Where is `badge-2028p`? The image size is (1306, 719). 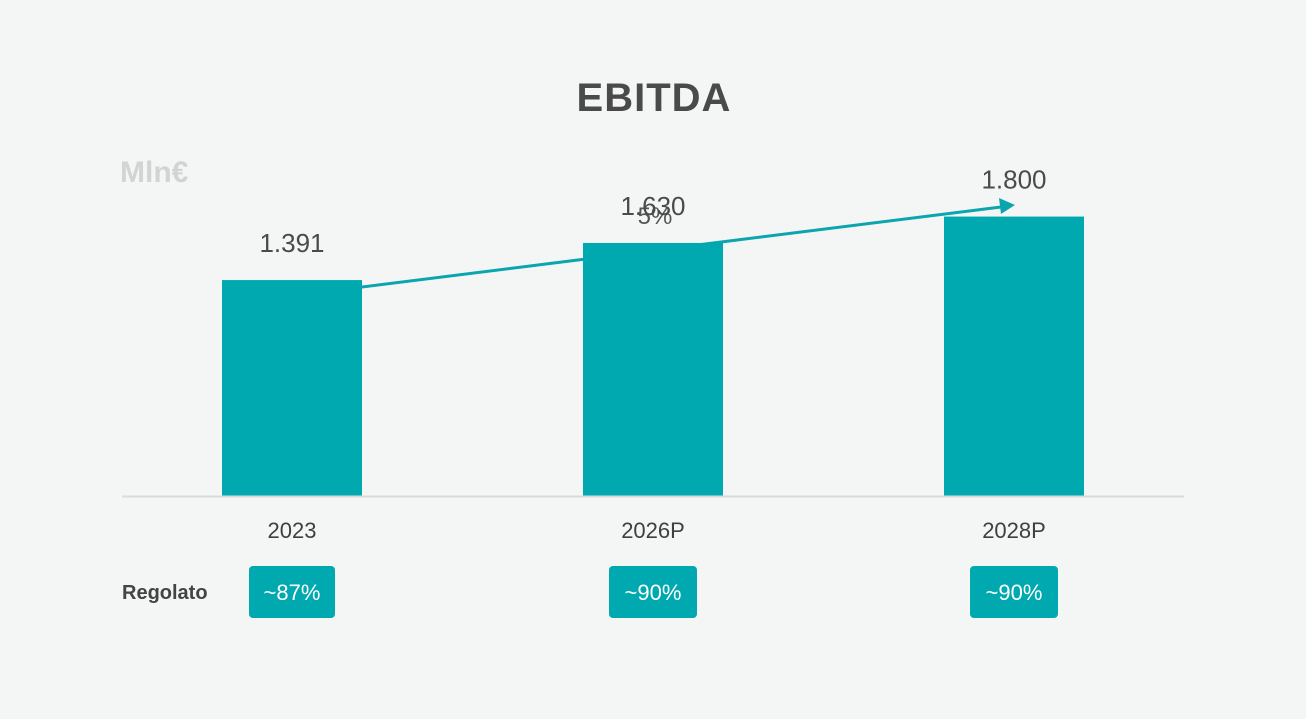 badge-2028p is located at coordinates (1014, 592).